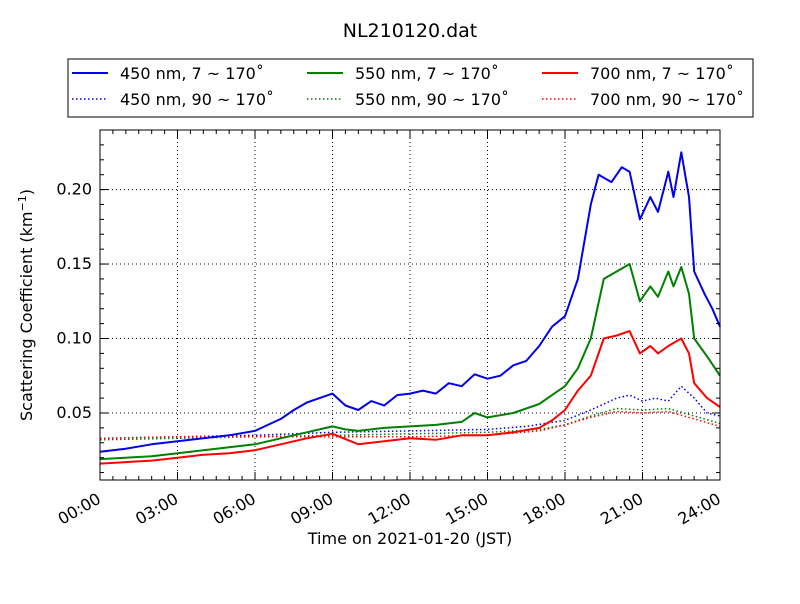 This screenshot has height=604, width=800. Describe the element at coordinates (74, 189) in the screenshot. I see `y-tick-label: 0.20` at that location.